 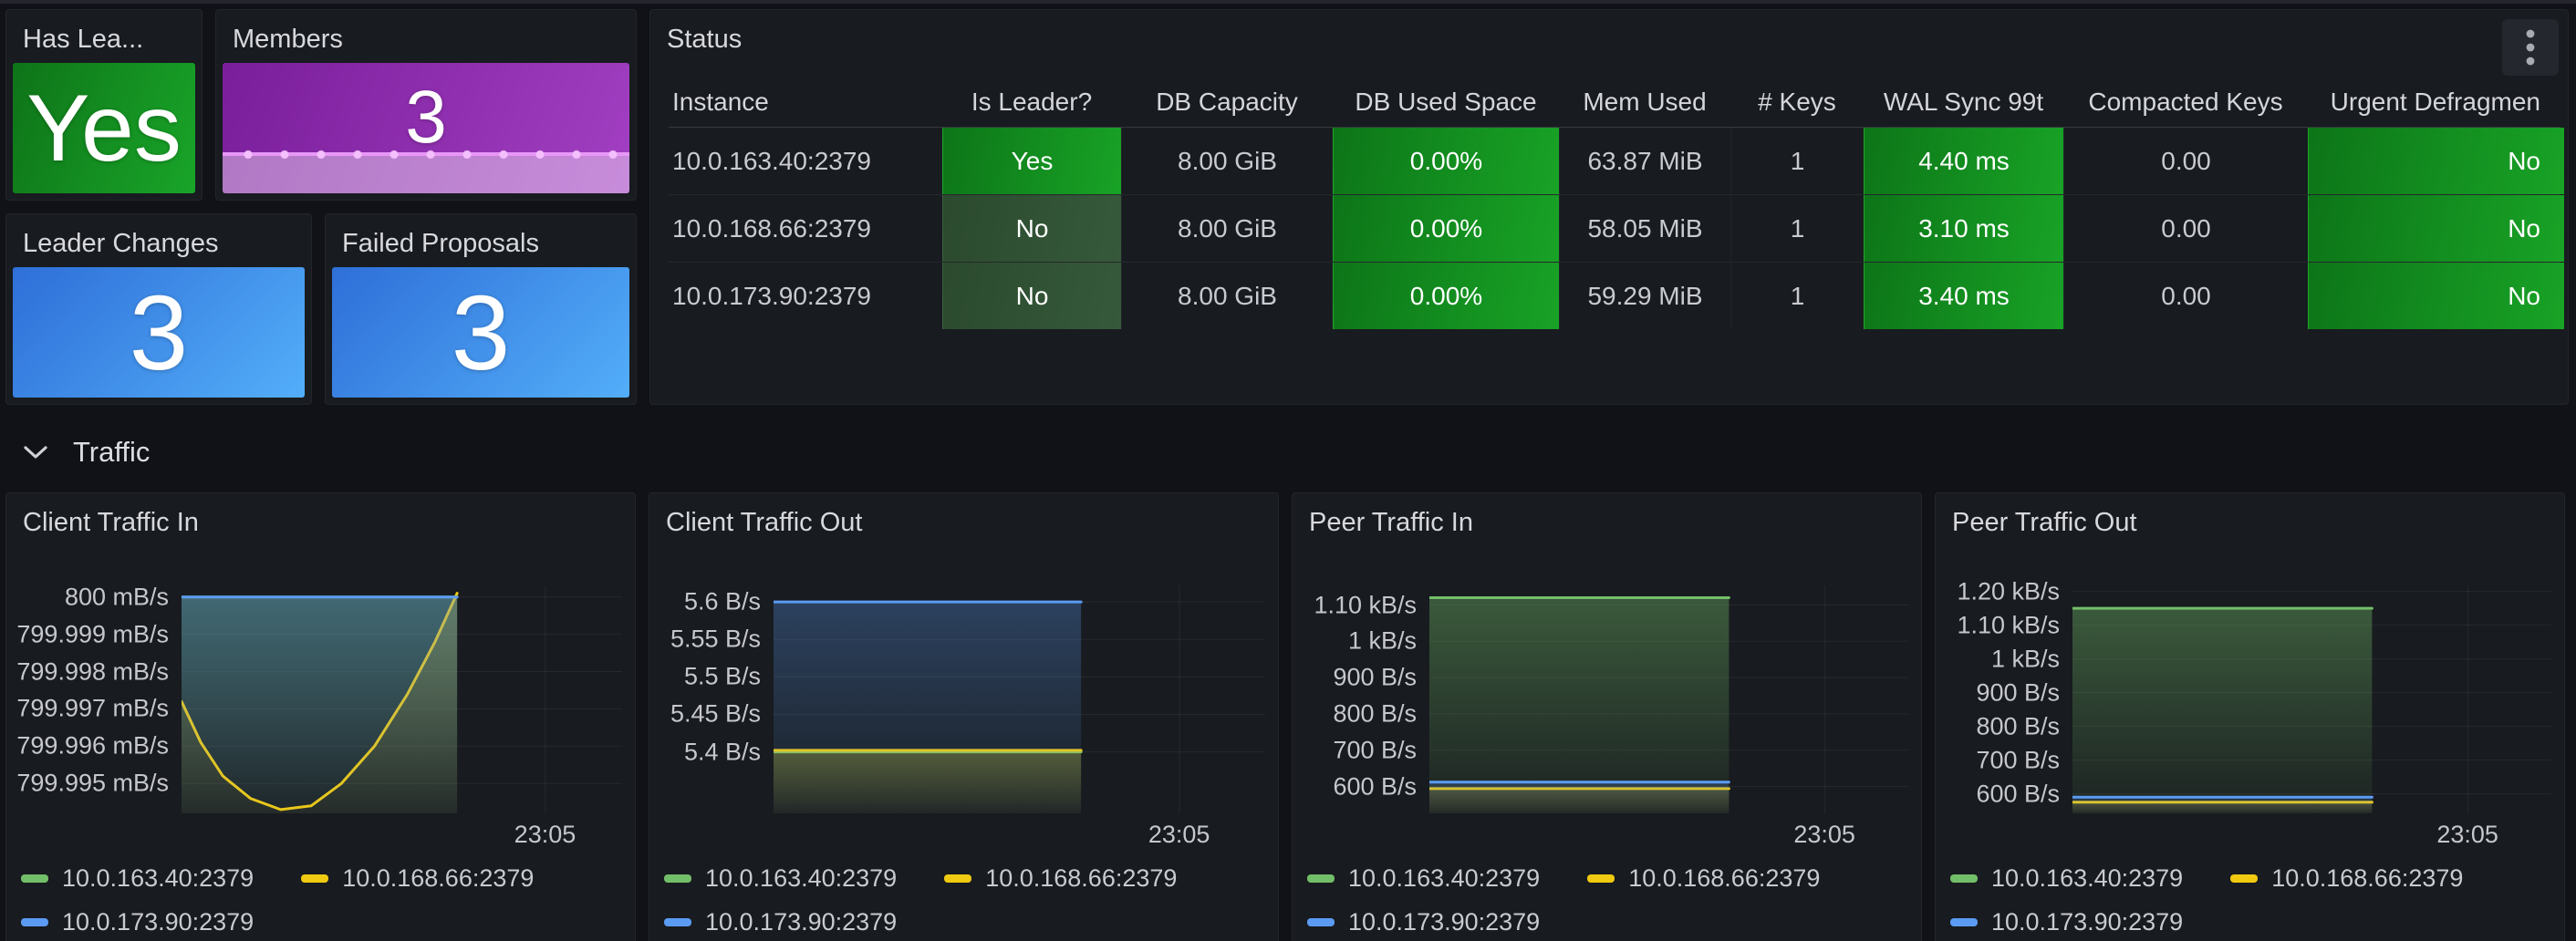 What do you see at coordinates (1032, 101) in the screenshot?
I see `column-header-is_leader: Is Leader?` at bounding box center [1032, 101].